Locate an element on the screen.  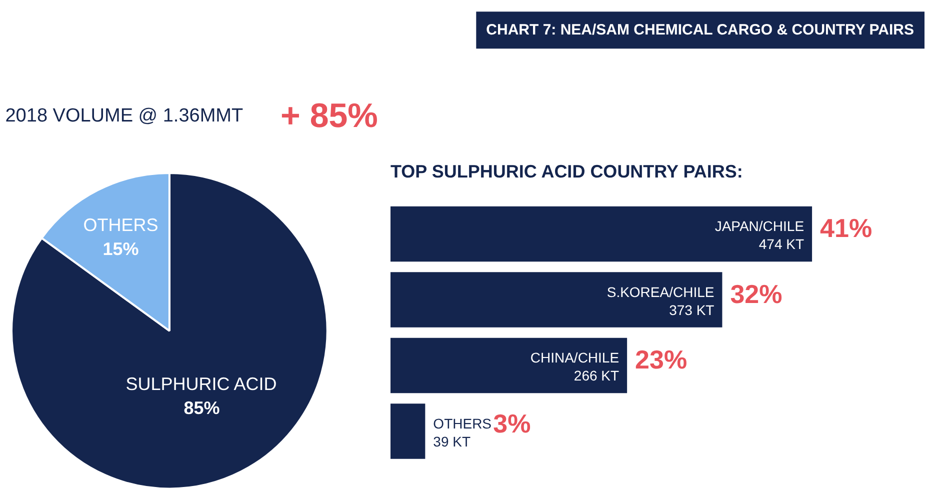
y-tick-label: S.KOREA/CHILE is located at coordinates (660, 292).